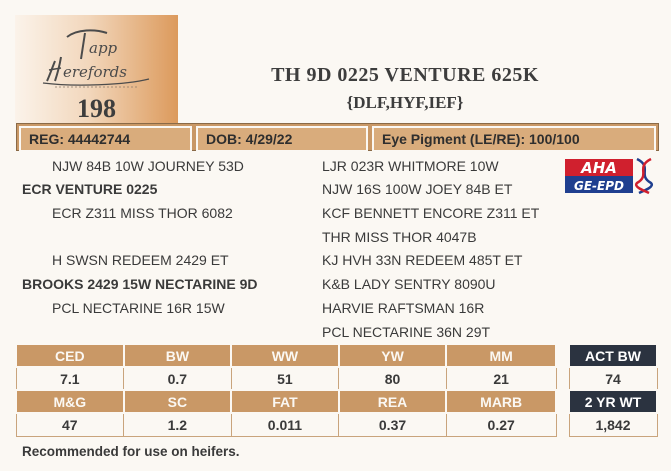 This screenshot has width=671, height=471. What do you see at coordinates (501, 401) in the screenshot?
I see `epd-header-marb: MARB` at bounding box center [501, 401].